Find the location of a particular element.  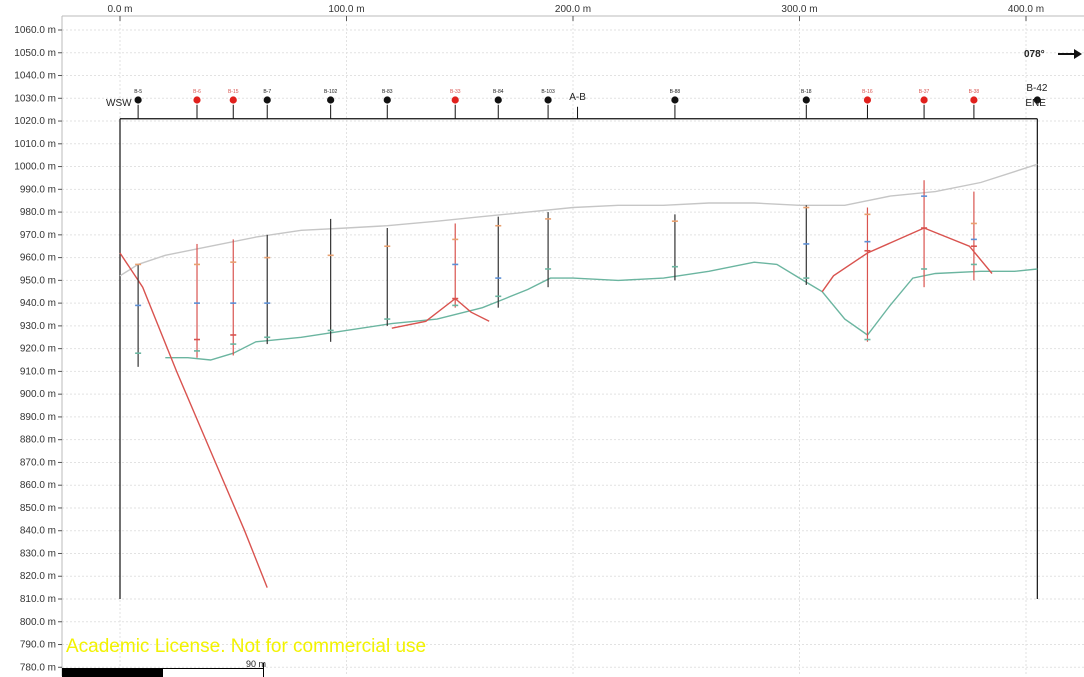

y-tick-label: 890.0 m is located at coordinates (38, 417).